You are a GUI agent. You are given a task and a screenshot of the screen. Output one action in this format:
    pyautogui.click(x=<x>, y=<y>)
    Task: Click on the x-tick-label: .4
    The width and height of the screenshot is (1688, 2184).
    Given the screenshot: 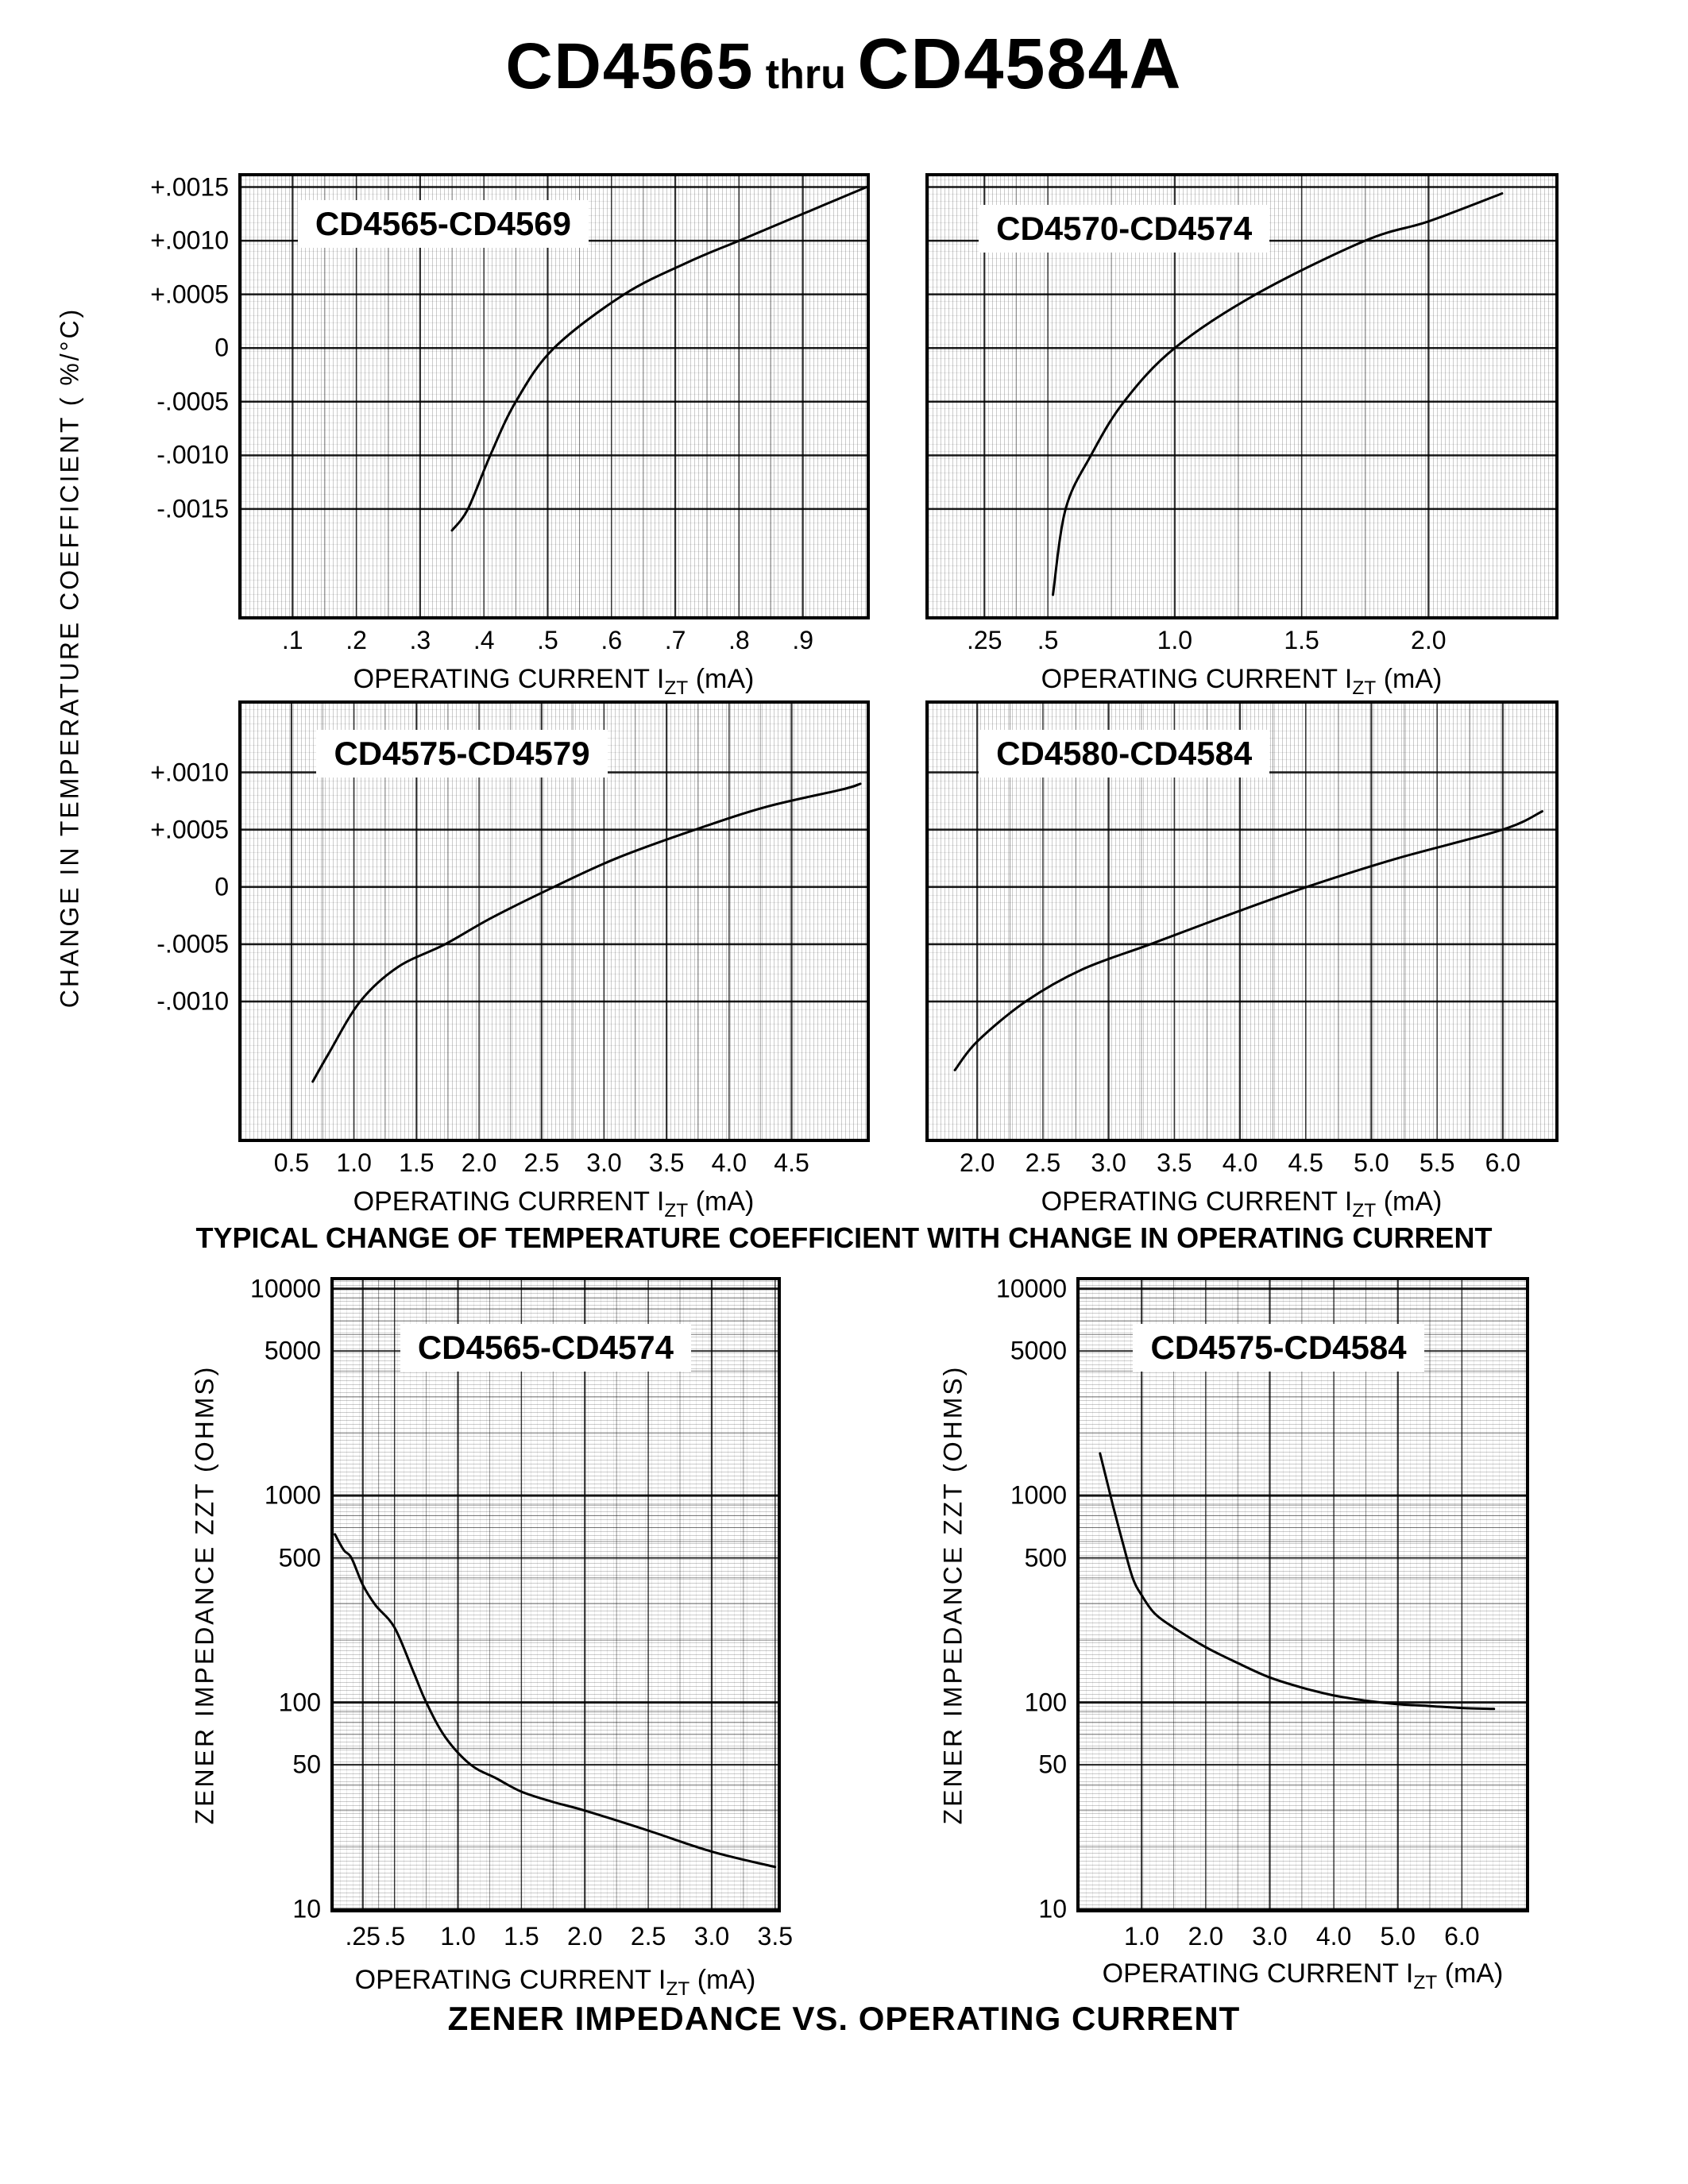 What is the action you would take?
    pyautogui.click(x=484, y=640)
    